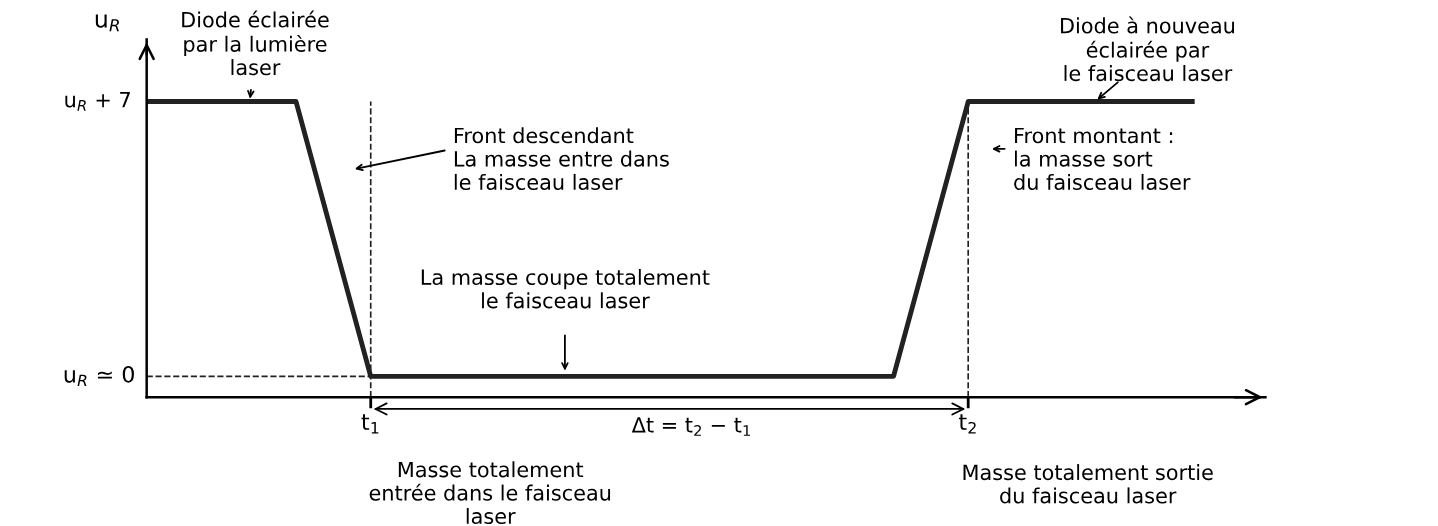 Image resolution: width=1438 pixels, height=526 pixels. Describe the element at coordinates (255, 43) in the screenshot. I see `text: Diode éclairée par la lumière laser` at that location.